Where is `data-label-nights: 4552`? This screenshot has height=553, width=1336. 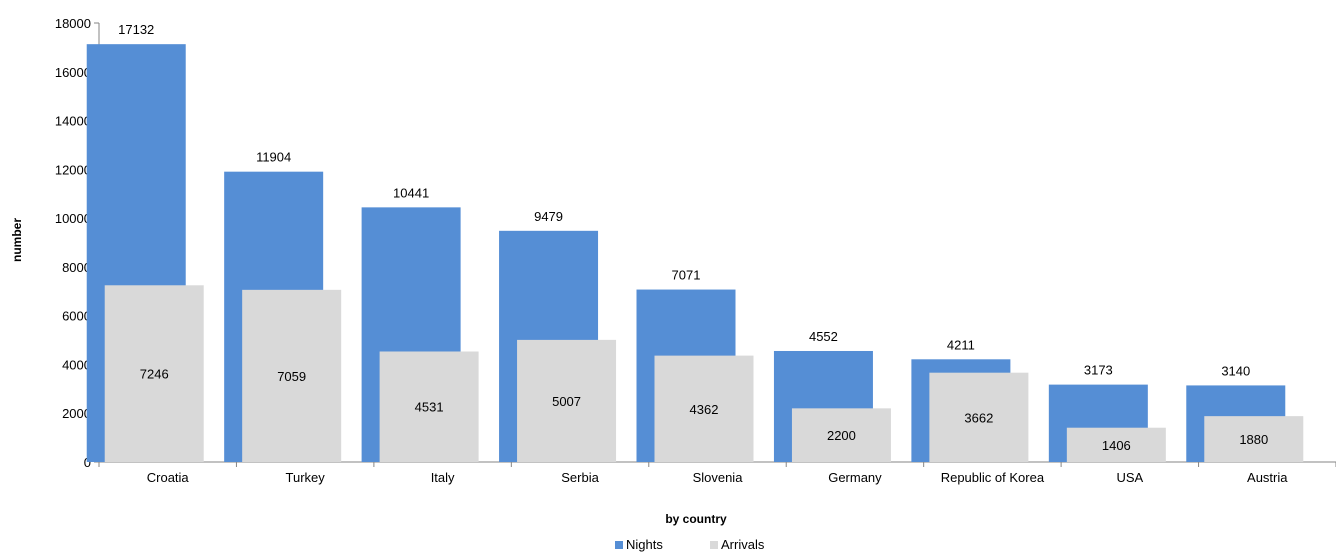 data-label-nights: 4552 is located at coordinates (823, 336).